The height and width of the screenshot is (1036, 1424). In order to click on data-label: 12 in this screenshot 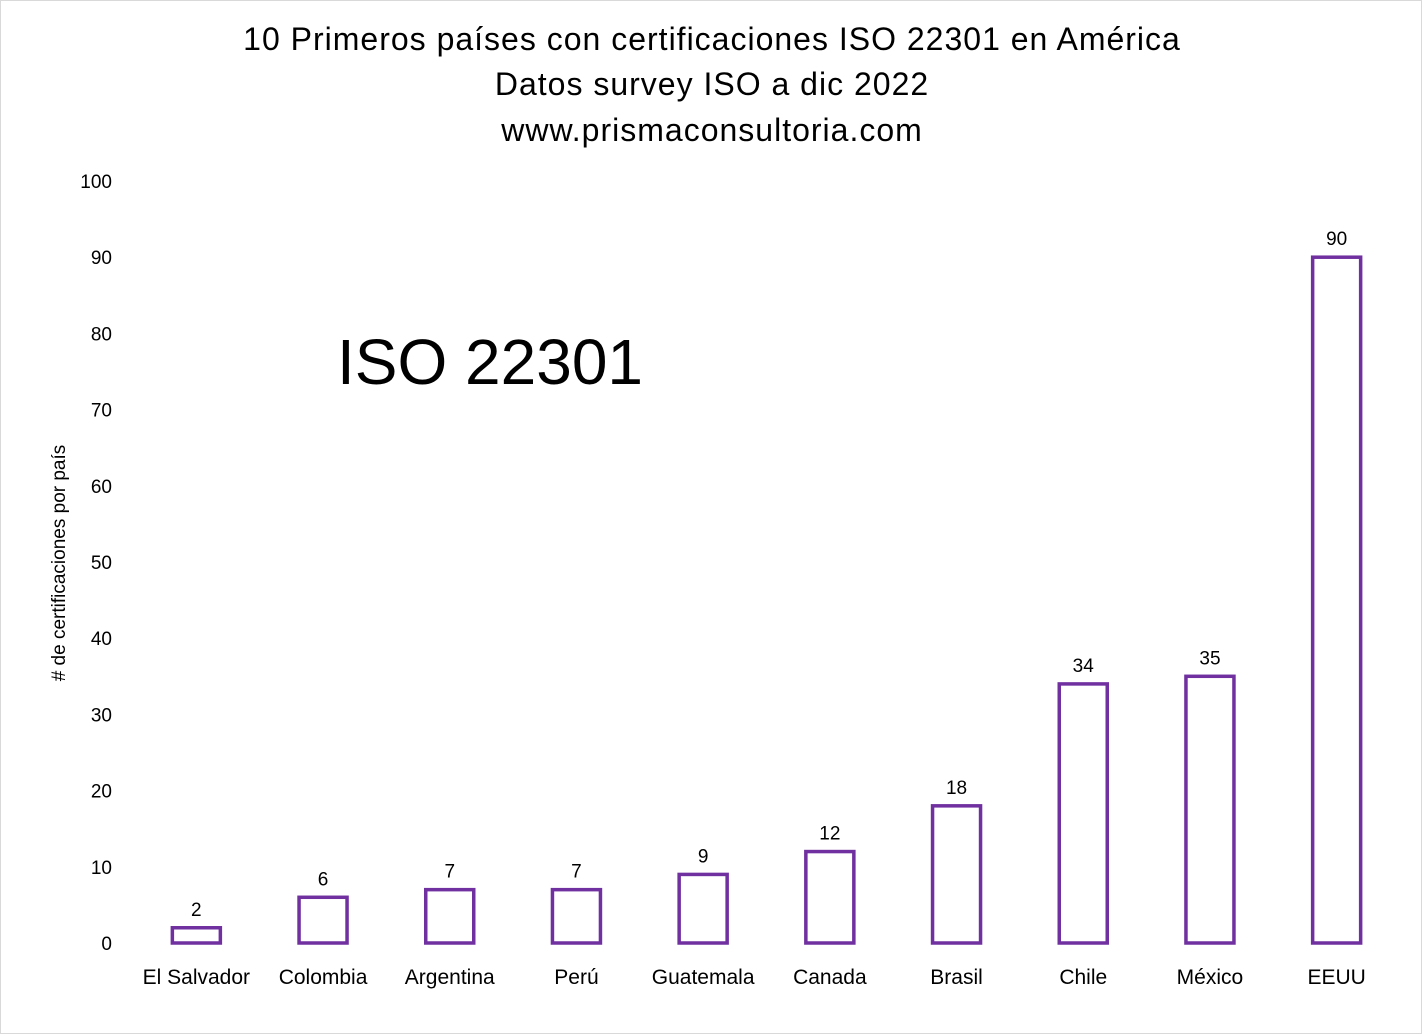, I will do `click(829, 834)`.